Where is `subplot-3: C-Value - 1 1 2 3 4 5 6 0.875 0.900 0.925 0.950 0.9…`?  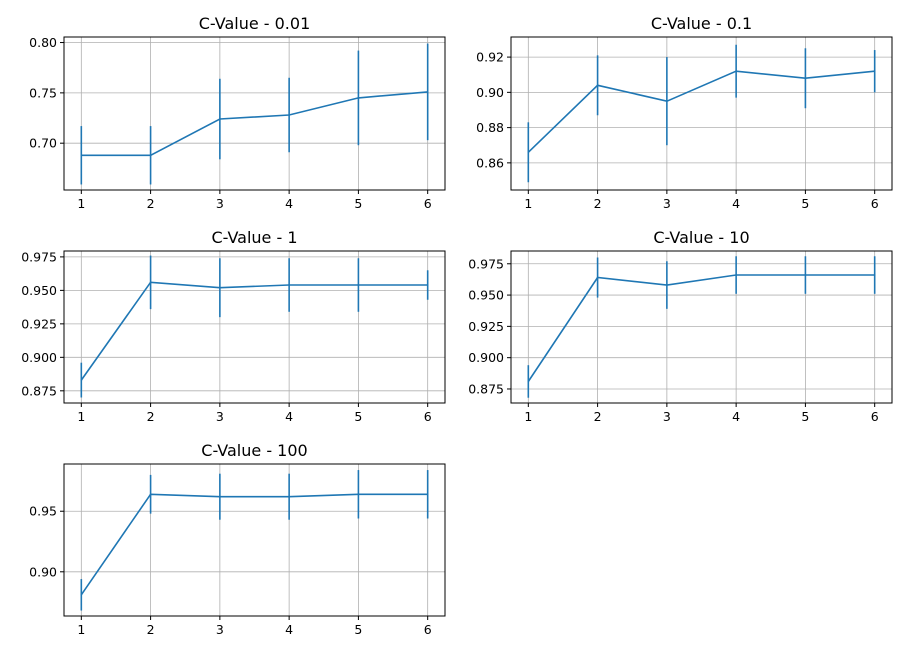 subplot-3: C-Value - 1 1 2 3 4 5 6 0.875 0.900 0.925 0.950 0.9… is located at coordinates (233, 326).